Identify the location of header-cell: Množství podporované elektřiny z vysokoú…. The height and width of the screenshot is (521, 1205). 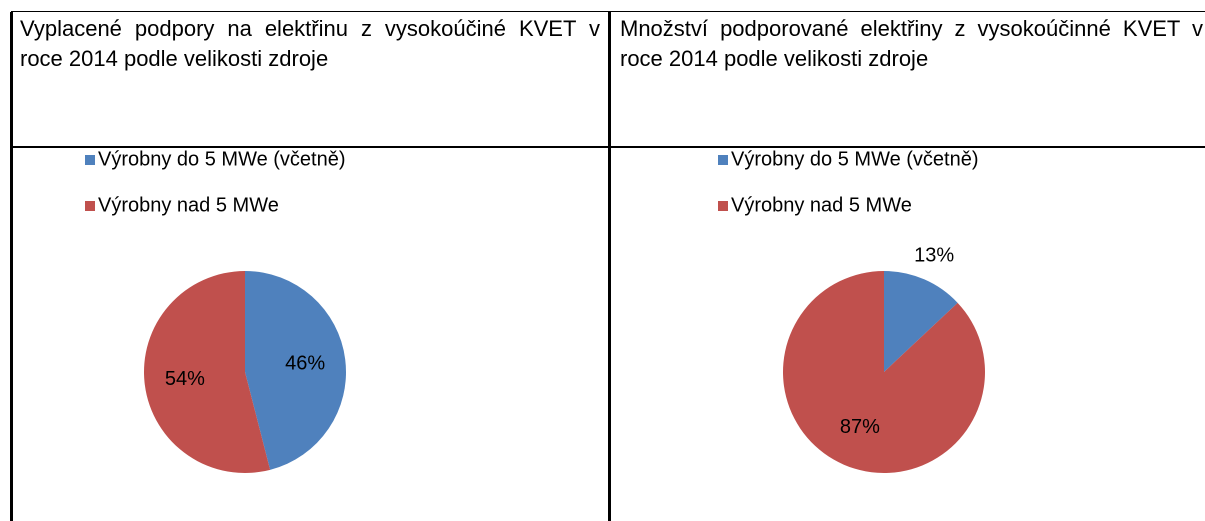
(911, 43).